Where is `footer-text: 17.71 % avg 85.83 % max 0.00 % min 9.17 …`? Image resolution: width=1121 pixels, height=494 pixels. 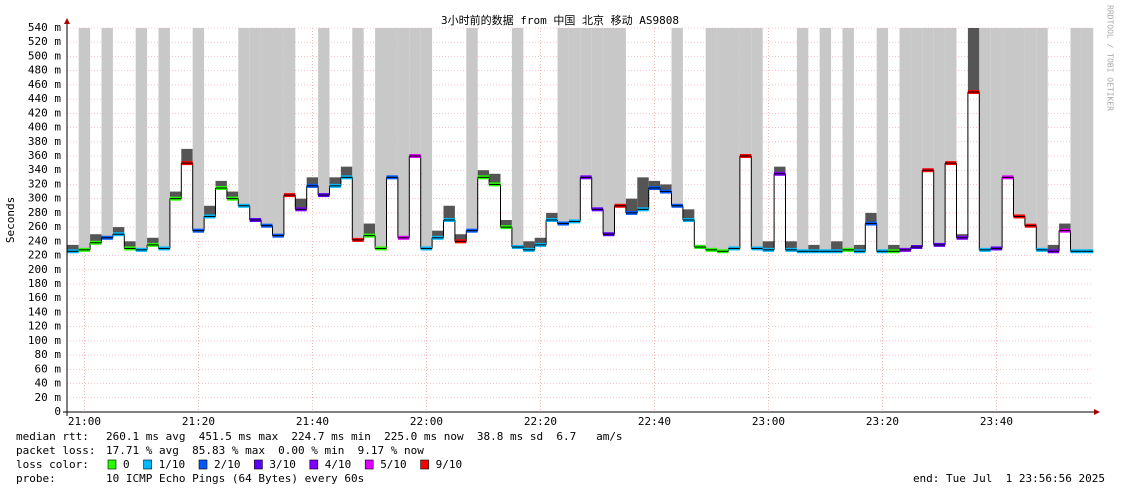
footer-text: 17.71 % avg 85.83 % max 0.00 % min 9.17 … is located at coordinates (265, 450).